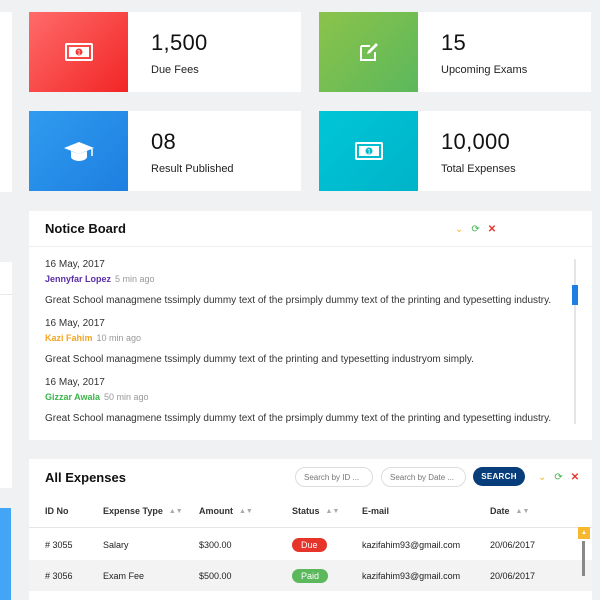 The image size is (600, 600). I want to click on notice-author: Kazi Fahim, so click(69, 338).